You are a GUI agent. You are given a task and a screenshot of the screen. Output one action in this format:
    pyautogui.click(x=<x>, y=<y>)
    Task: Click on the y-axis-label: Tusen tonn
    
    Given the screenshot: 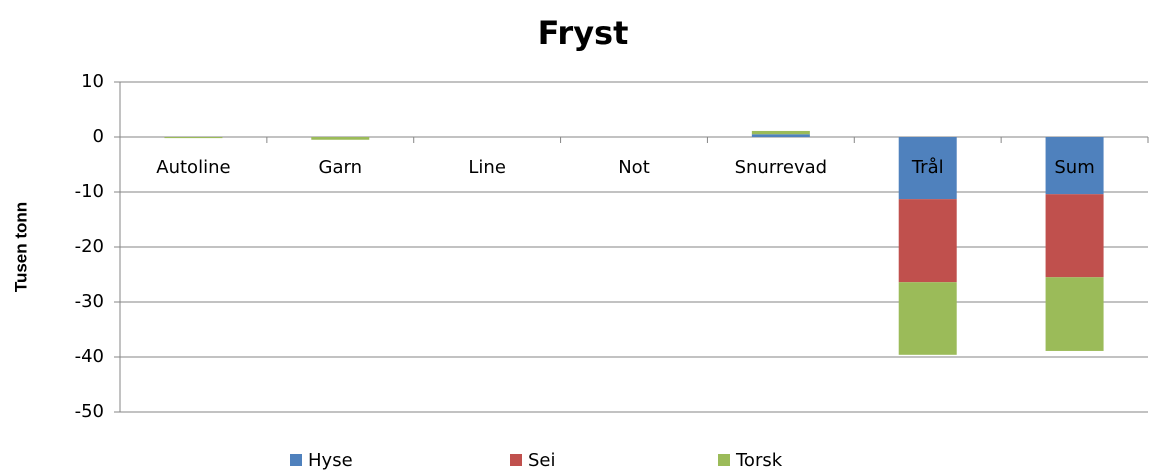 What is the action you would take?
    pyautogui.click(x=20, y=247)
    